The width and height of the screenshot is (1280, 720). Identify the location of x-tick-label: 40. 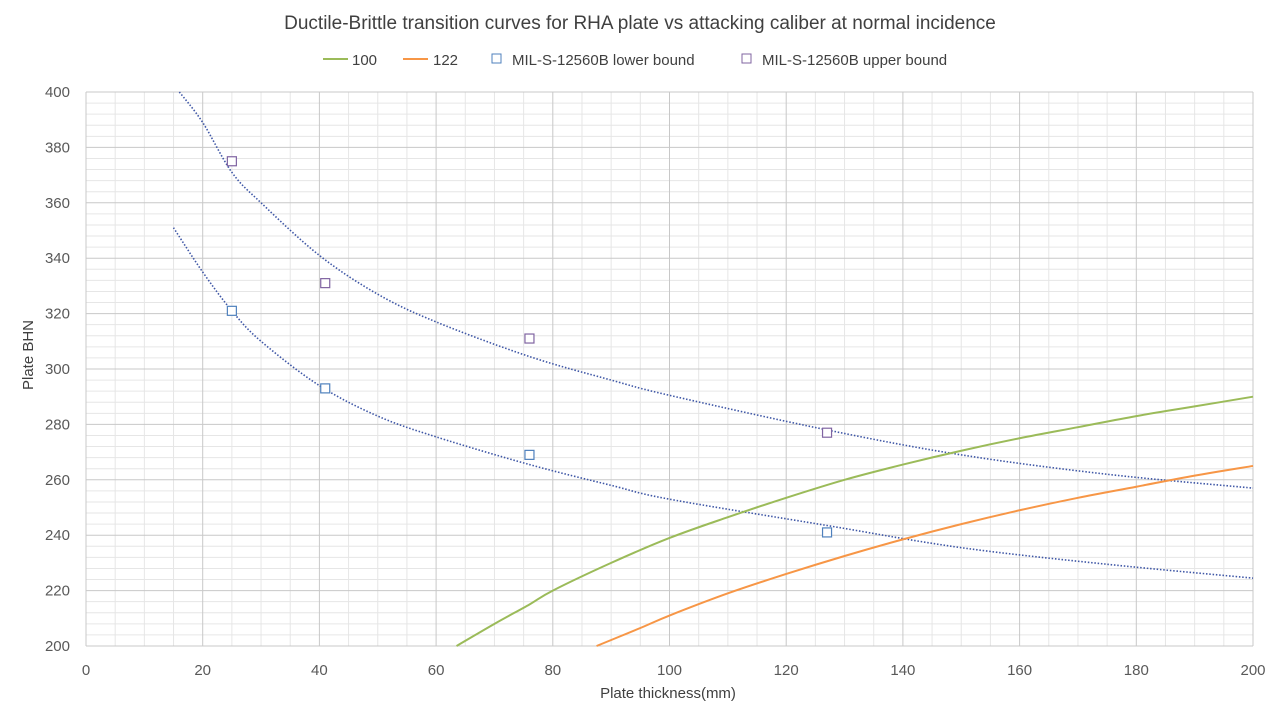
(319, 670).